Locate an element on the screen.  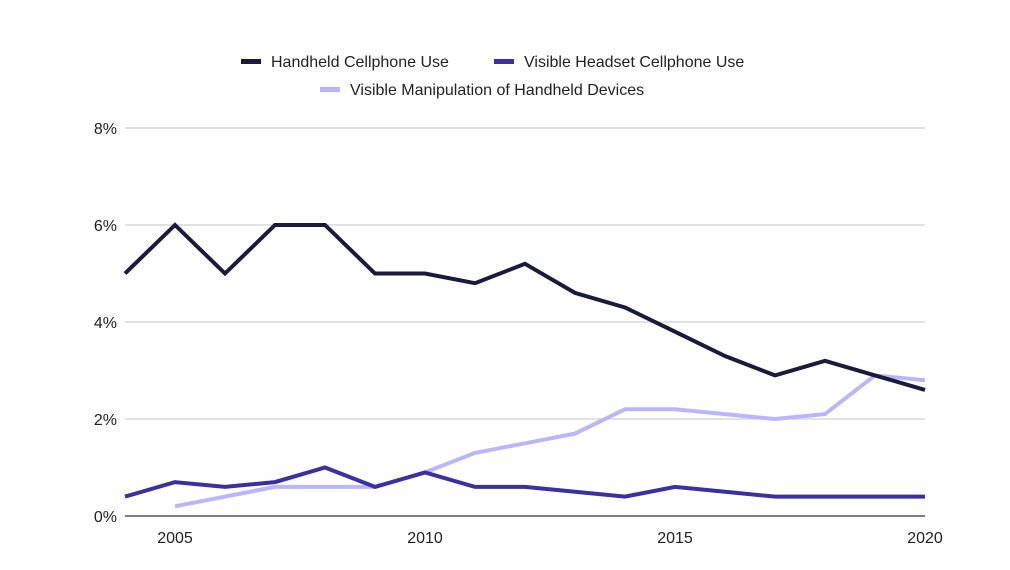
x-tick-label: 2020 is located at coordinates (925, 538).